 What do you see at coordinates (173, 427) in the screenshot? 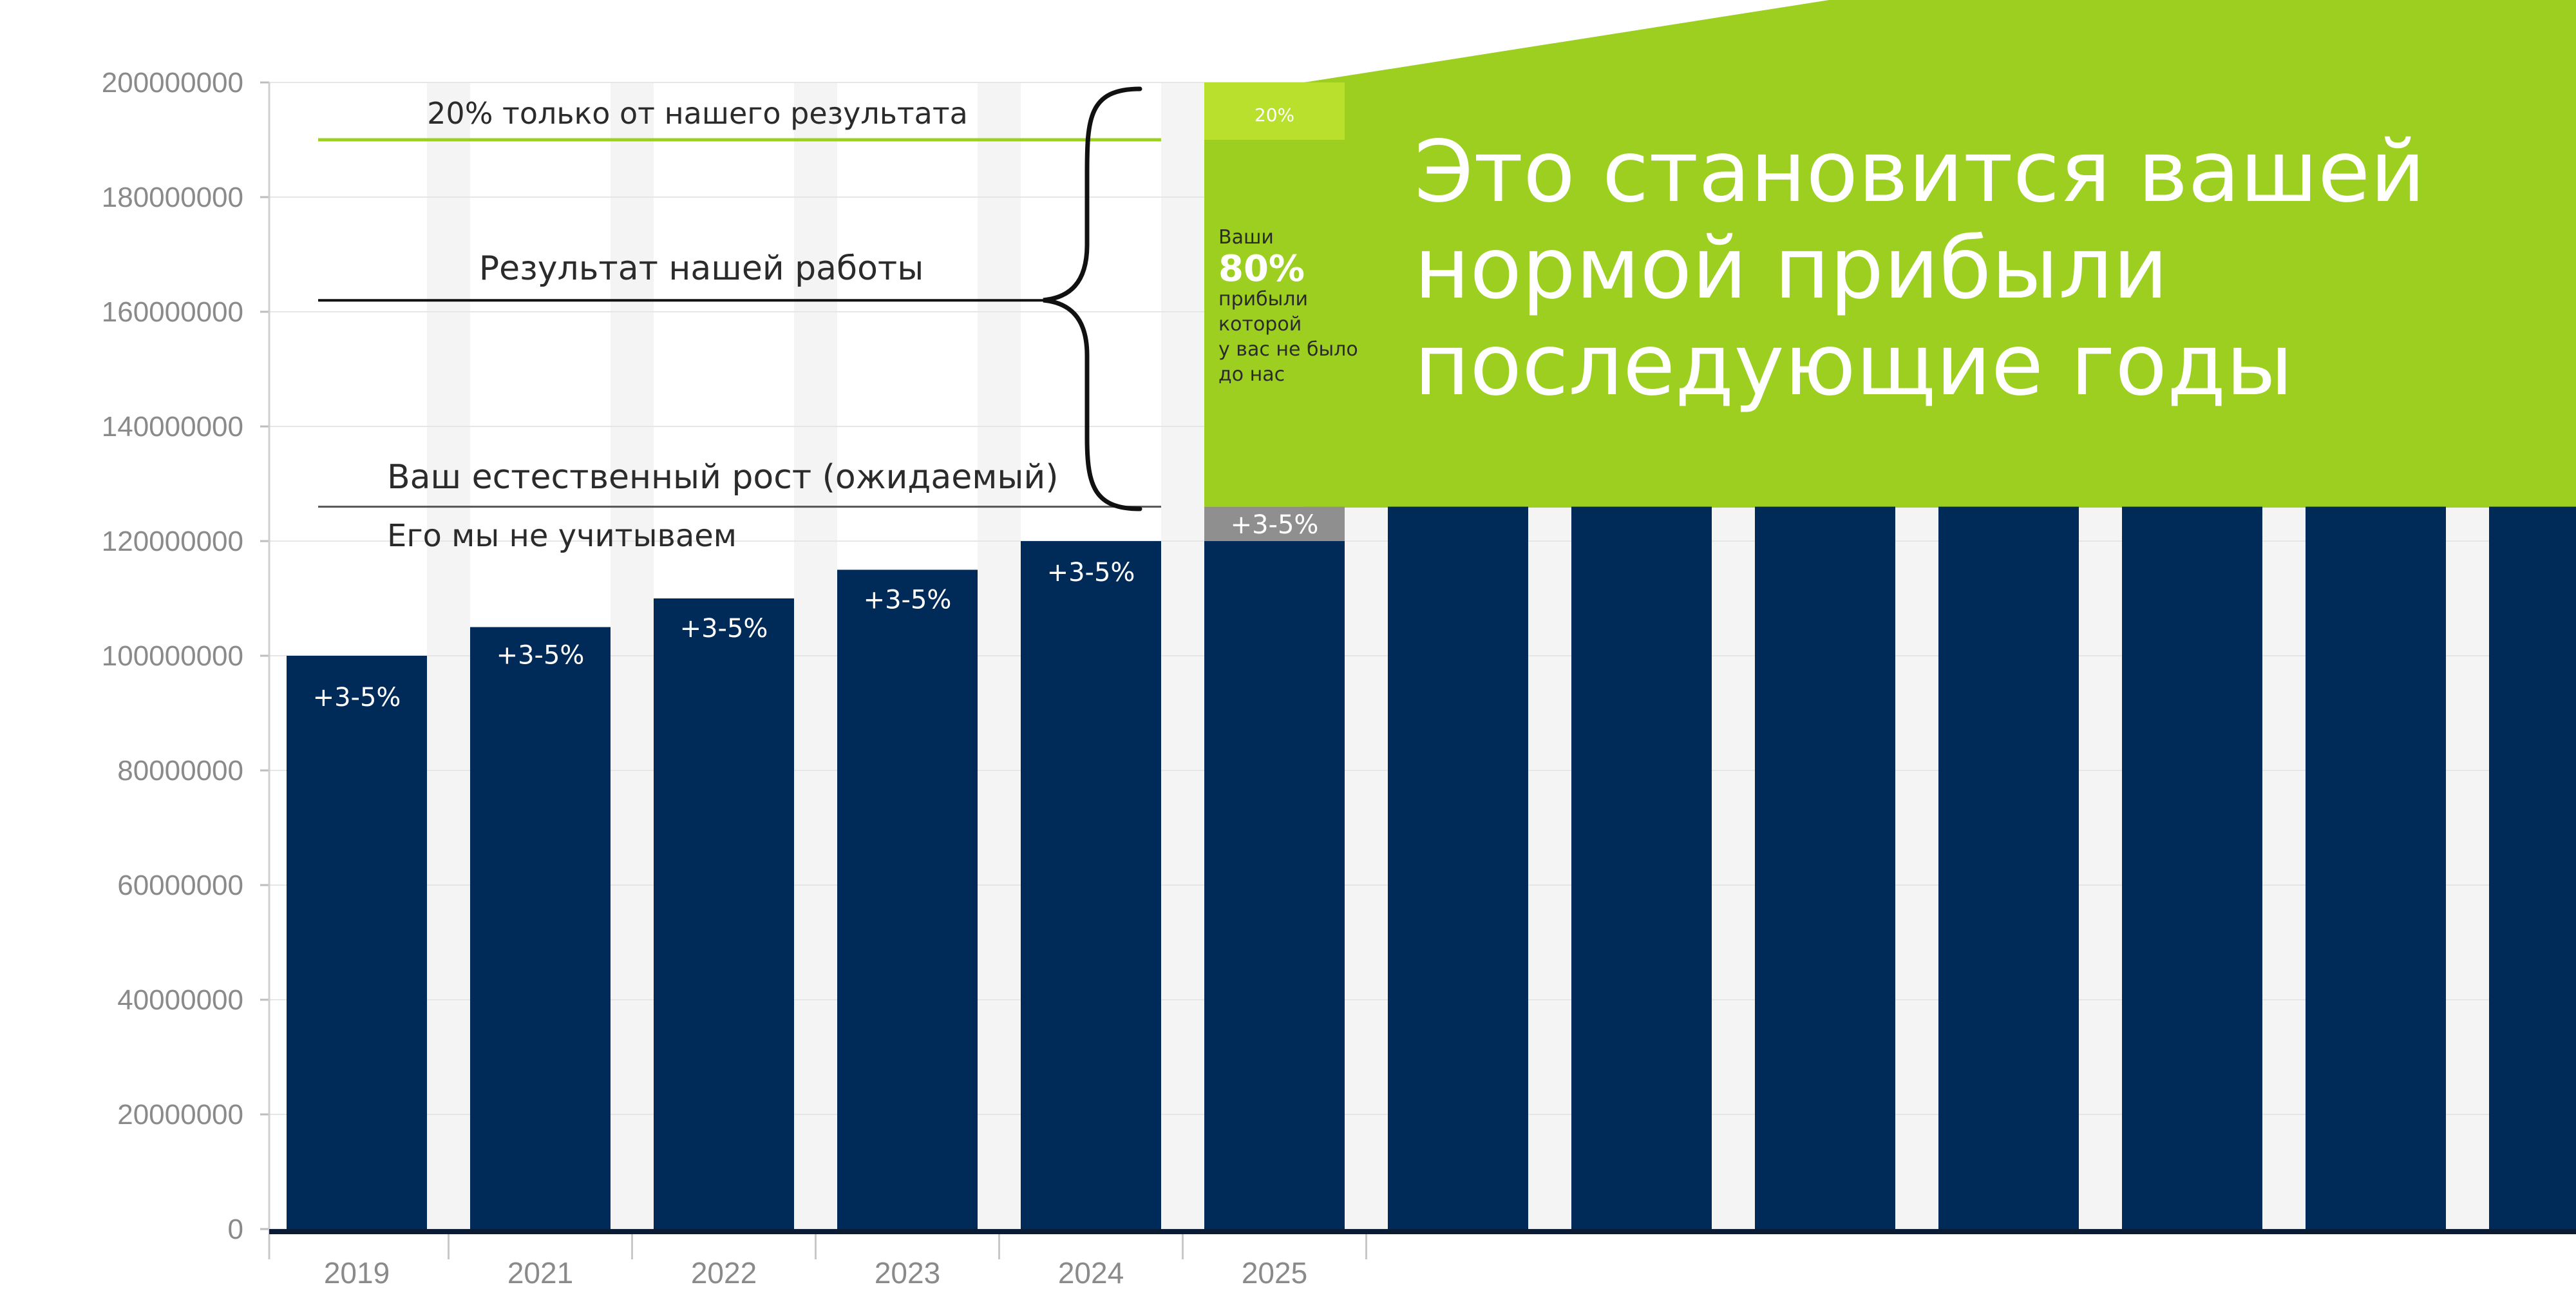
I see `y-tick-label: 140000000` at bounding box center [173, 427].